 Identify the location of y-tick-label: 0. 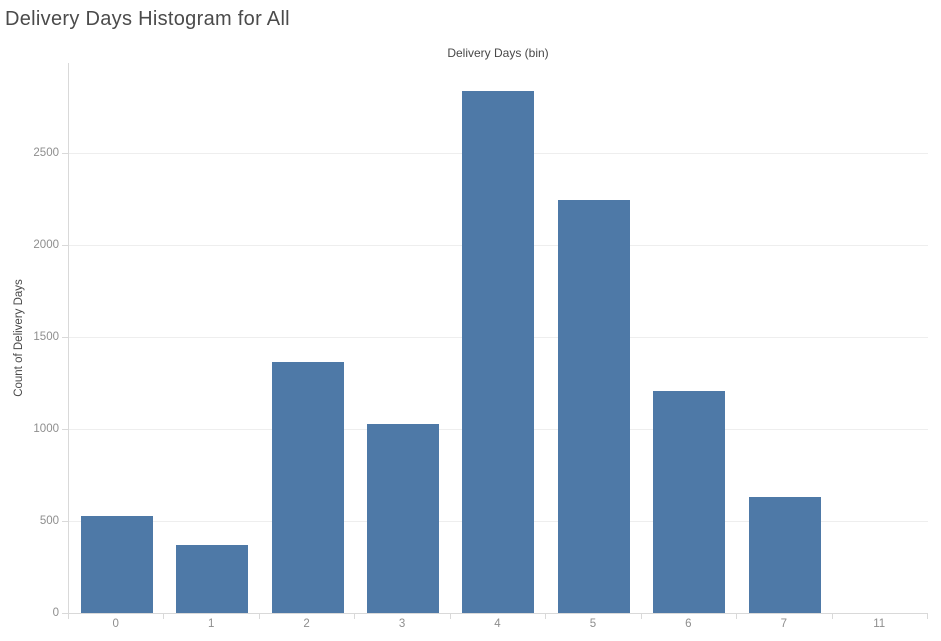
(55, 613).